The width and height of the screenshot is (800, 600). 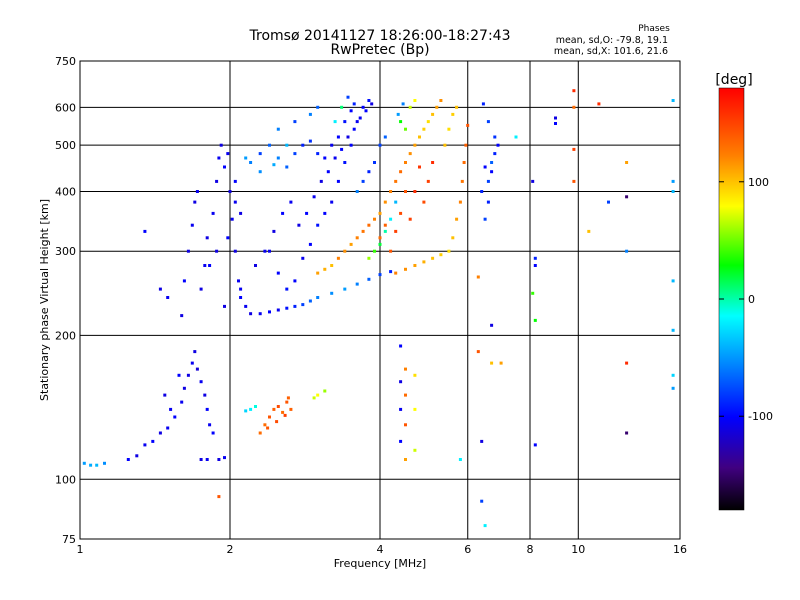 I want to click on y-axis-label: Stationary phase Virtual Height [km], so click(x=44, y=300).